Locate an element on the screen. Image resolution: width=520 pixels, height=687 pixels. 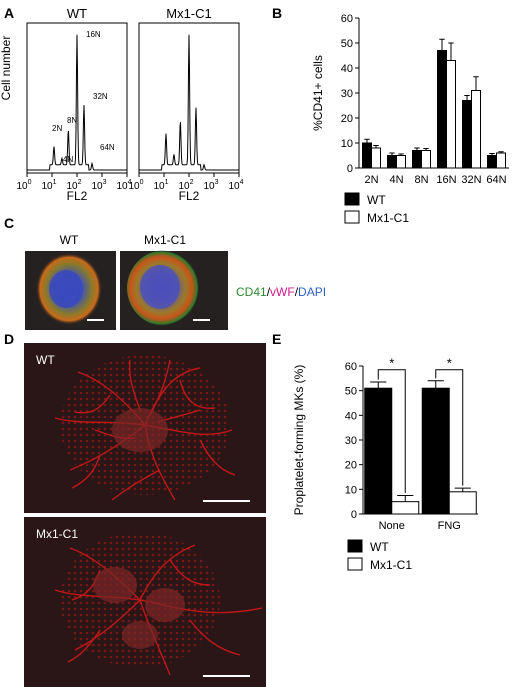
bar-wt-none is located at coordinates (378, 451).